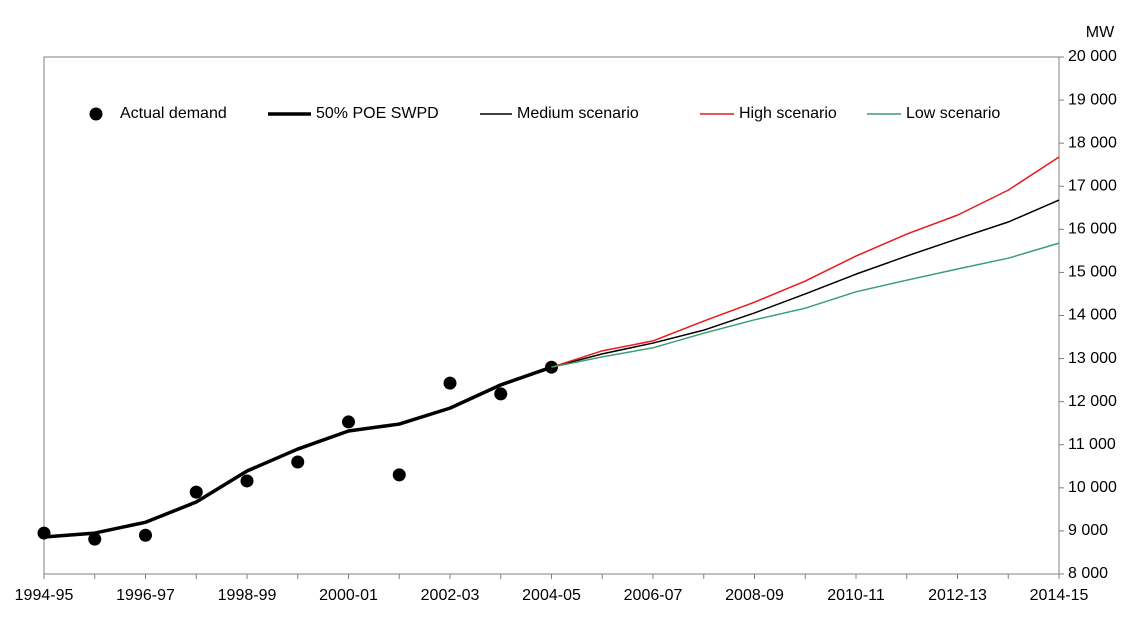  What do you see at coordinates (450, 595) in the screenshot?
I see `x-tick-label: 2002-03` at bounding box center [450, 595].